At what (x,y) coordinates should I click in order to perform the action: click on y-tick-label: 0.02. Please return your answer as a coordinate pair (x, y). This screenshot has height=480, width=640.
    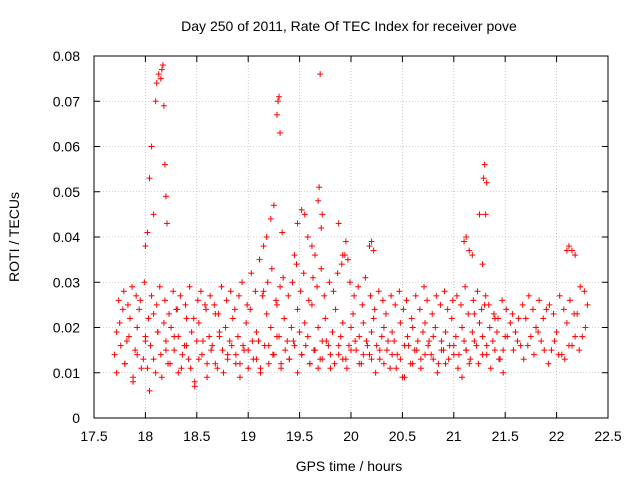
    Looking at the image, I should click on (66, 328).